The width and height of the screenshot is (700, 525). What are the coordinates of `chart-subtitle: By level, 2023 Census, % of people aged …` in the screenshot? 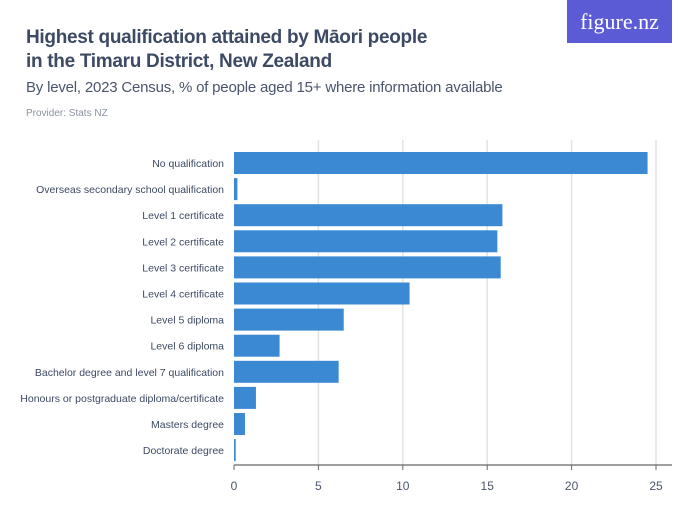 It's located at (264, 87).